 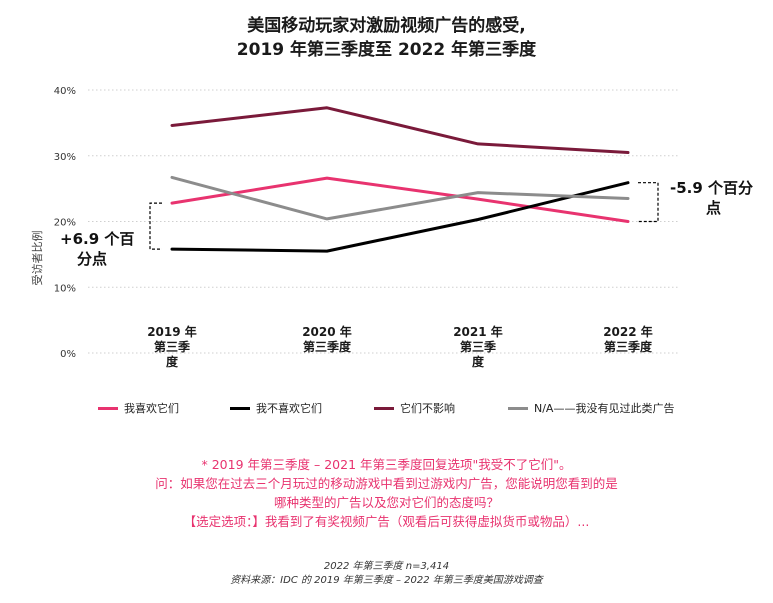 What do you see at coordinates (68, 354) in the screenshot?
I see `y-tick-label: 0%` at bounding box center [68, 354].